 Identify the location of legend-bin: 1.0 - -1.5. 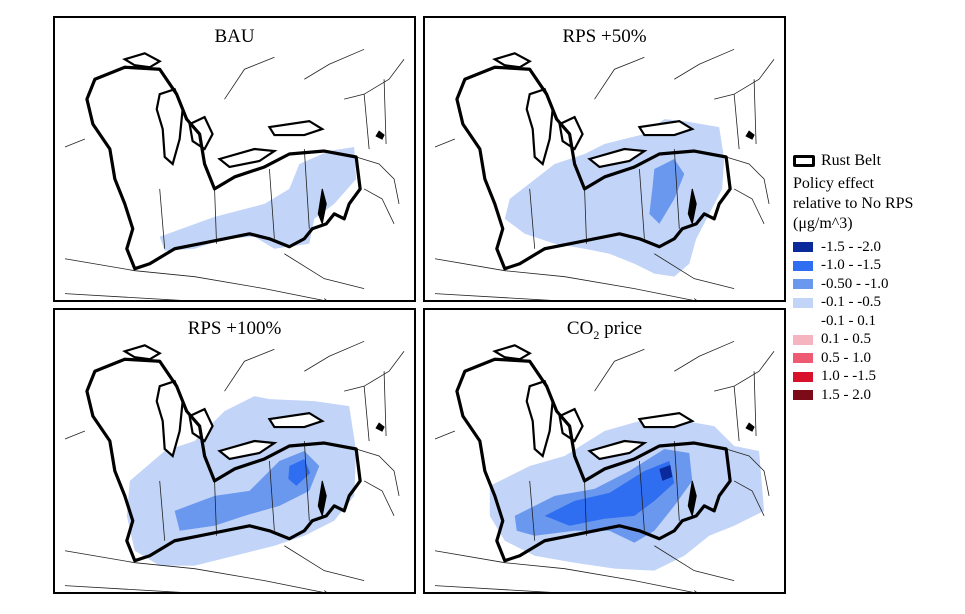
(878, 377).